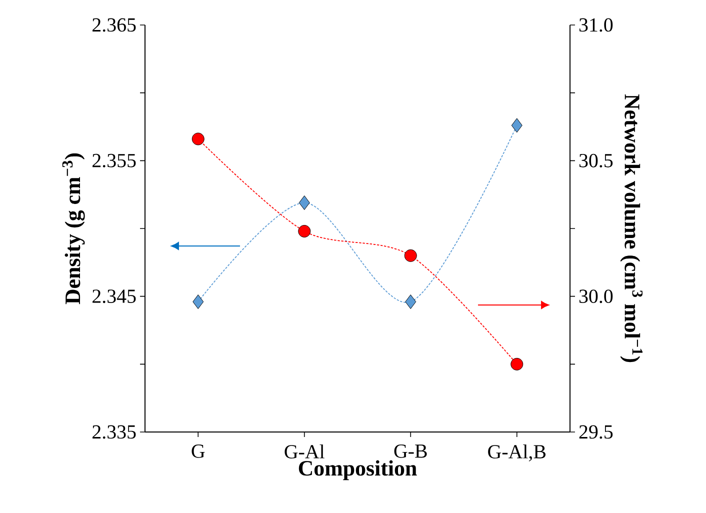  Describe the element at coordinates (596, 25) in the screenshot. I see `y2-tick-label: 31.0` at that location.